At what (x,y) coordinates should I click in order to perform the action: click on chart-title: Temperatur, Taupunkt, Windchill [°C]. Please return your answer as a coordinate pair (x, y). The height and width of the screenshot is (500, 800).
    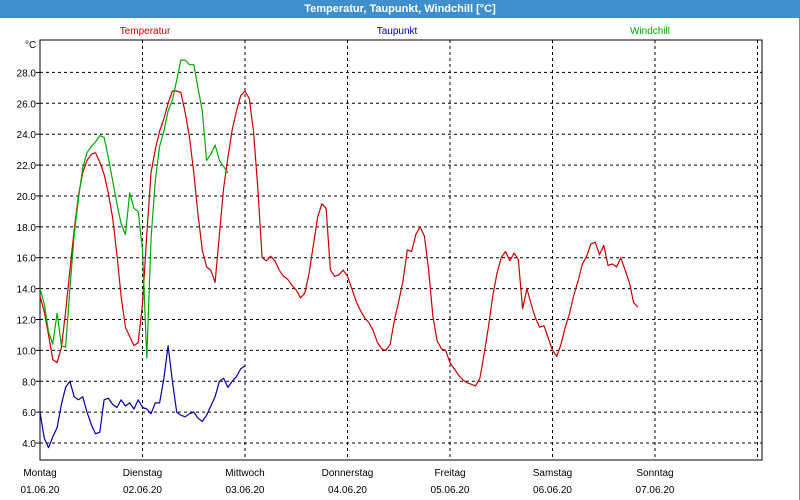
    Looking at the image, I should click on (400, 9).